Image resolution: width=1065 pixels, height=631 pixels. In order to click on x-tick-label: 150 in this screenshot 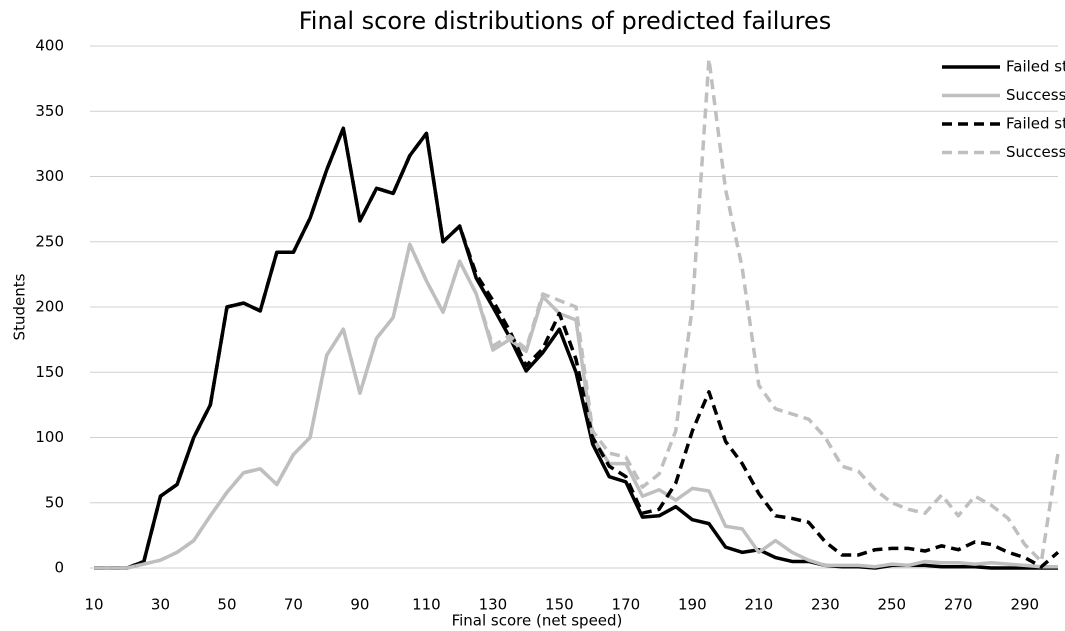, I will do `click(559, 605)`.